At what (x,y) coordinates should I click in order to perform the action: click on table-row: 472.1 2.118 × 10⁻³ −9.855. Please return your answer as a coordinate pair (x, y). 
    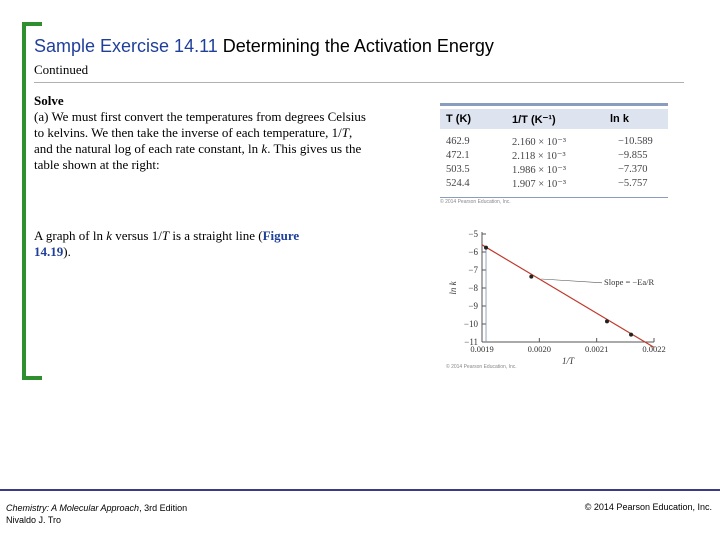
    Looking at the image, I should click on (554, 157).